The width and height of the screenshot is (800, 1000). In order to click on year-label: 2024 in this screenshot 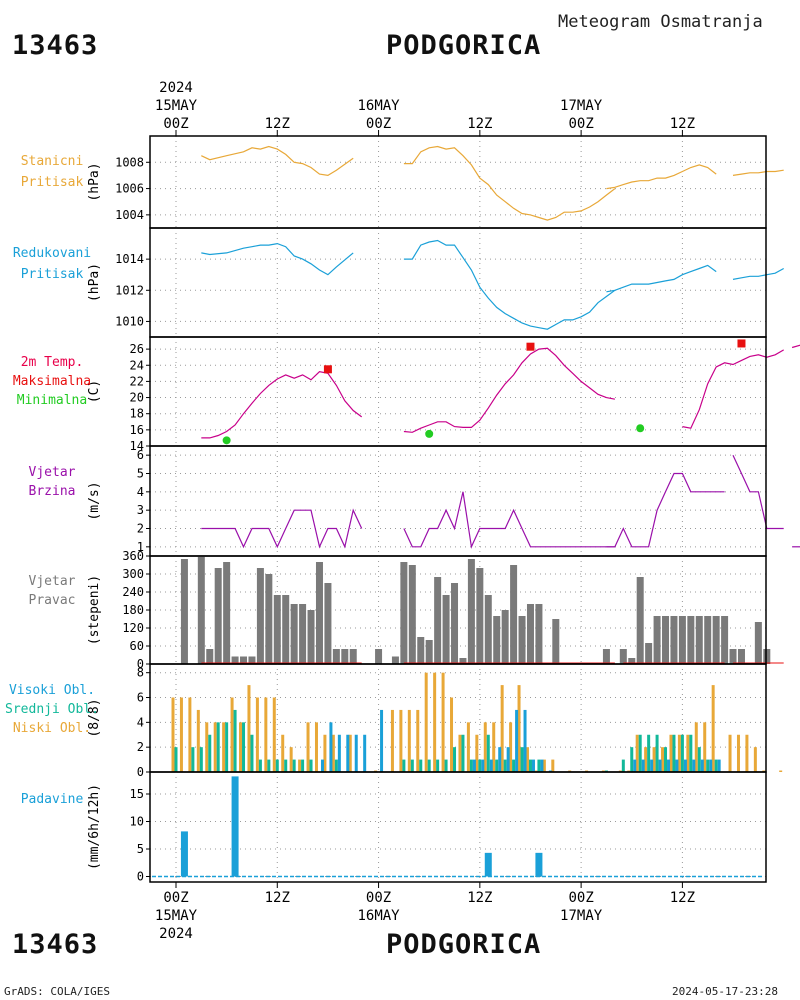, I will do `click(176, 934)`.